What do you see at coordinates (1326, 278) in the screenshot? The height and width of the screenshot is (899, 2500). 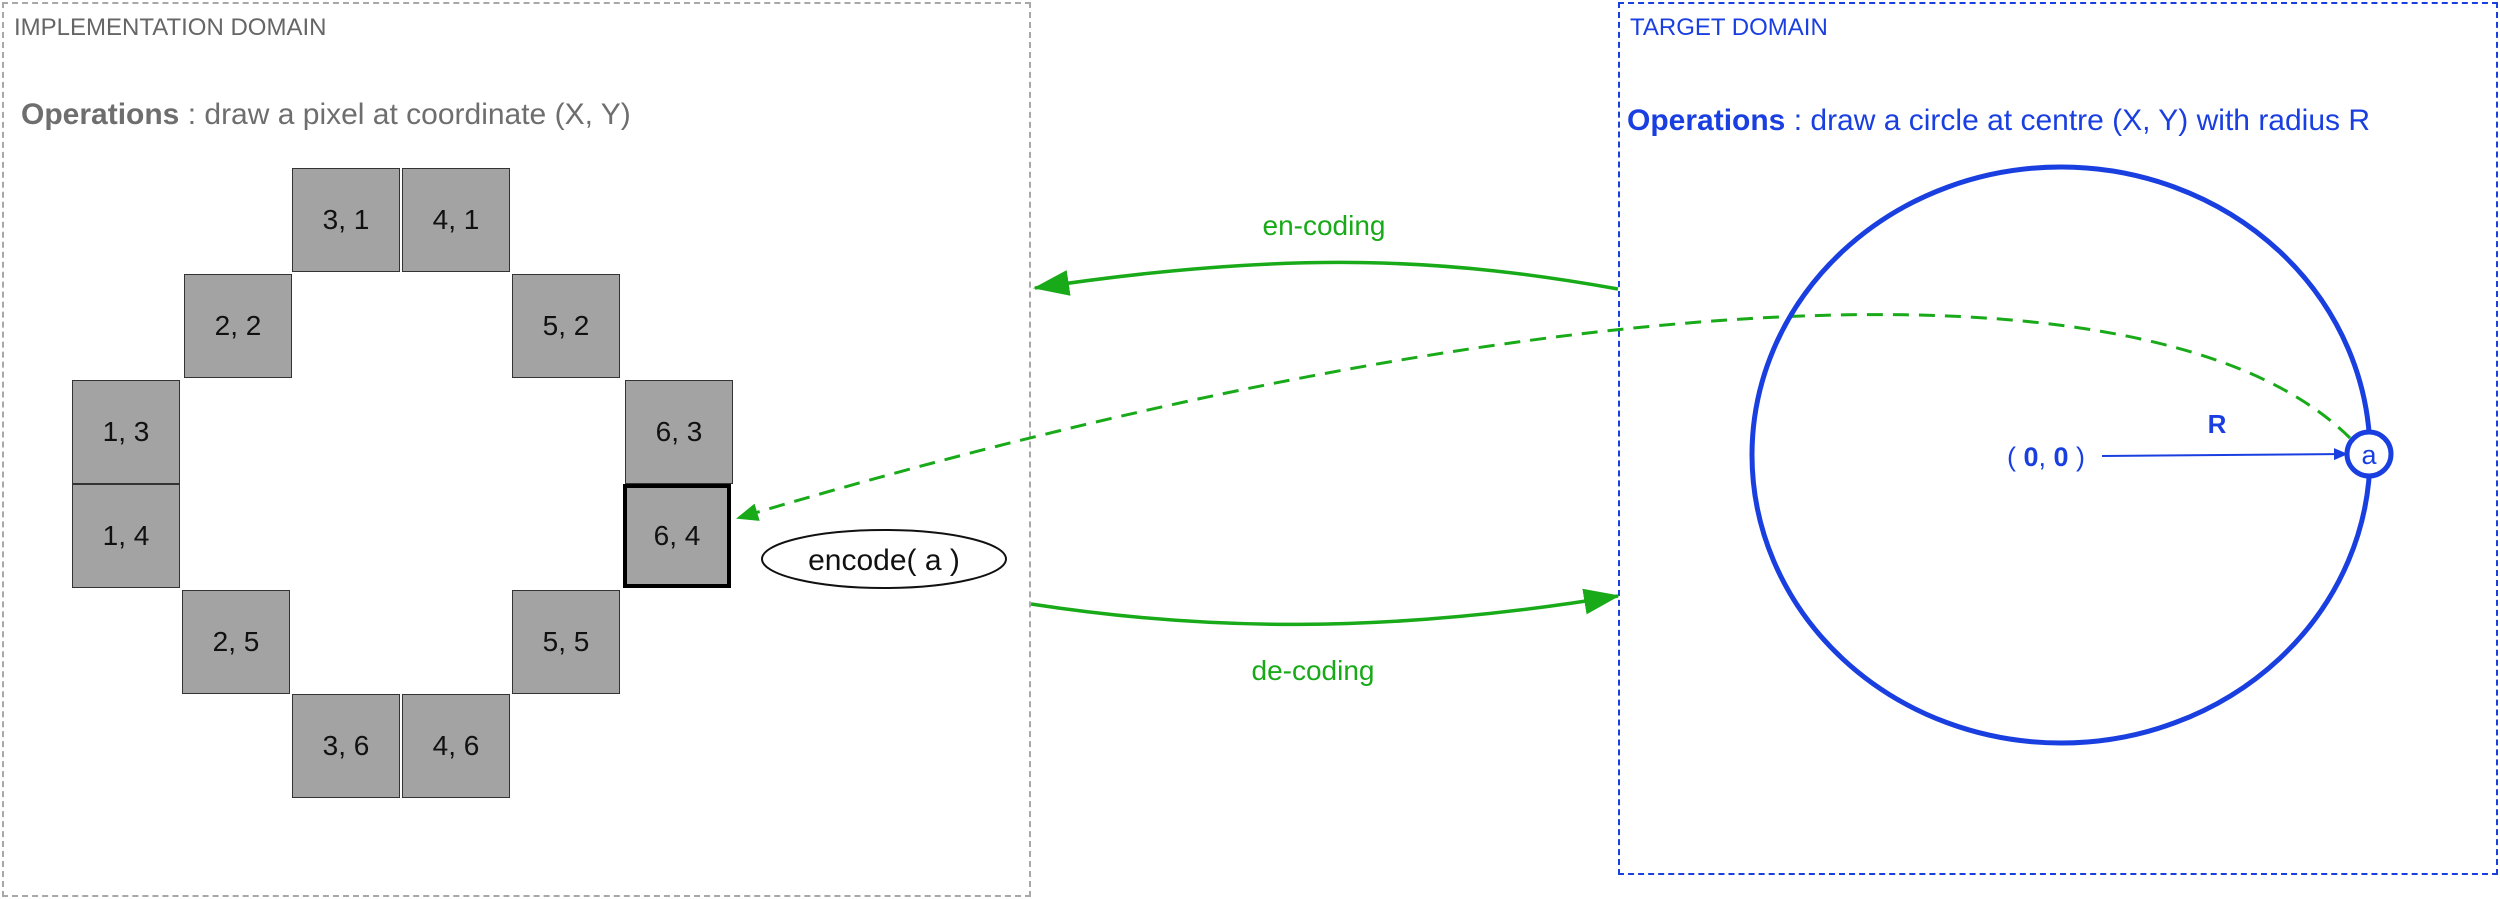 I see `encoding-arrow` at bounding box center [1326, 278].